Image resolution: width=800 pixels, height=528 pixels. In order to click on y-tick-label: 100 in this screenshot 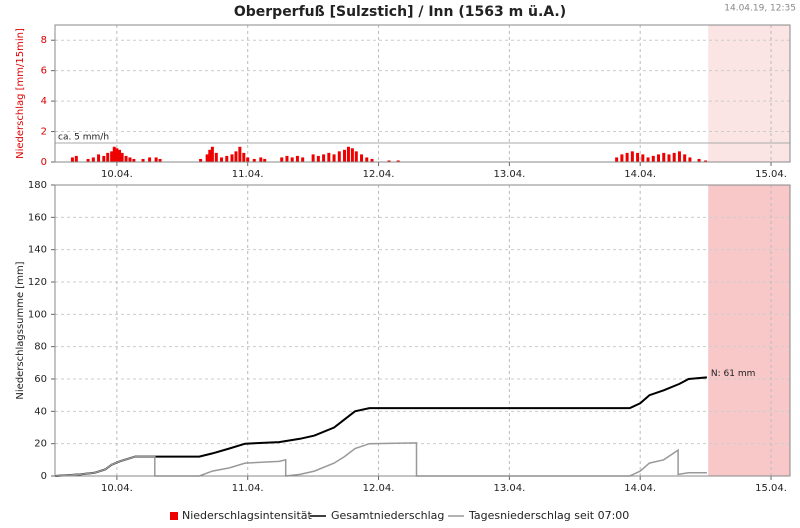, I will do `click(37, 314)`.